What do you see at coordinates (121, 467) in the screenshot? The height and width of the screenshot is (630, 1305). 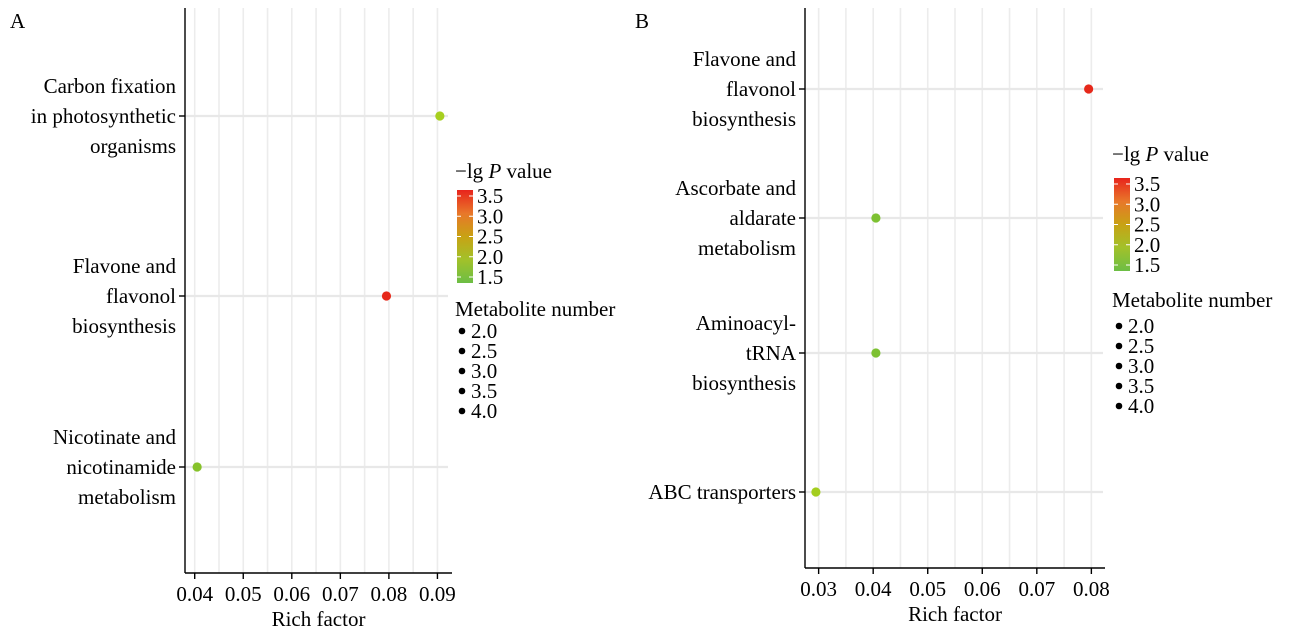 I see `category-label: nicotinamide` at bounding box center [121, 467].